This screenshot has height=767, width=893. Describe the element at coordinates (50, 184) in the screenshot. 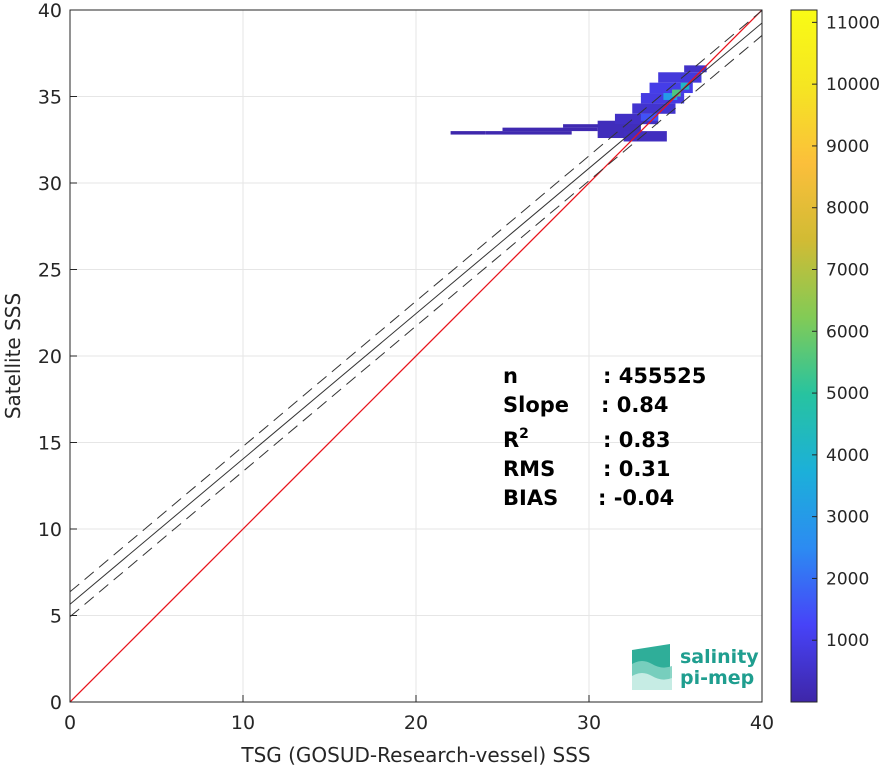

I see `y-tick-label: 30` at that location.